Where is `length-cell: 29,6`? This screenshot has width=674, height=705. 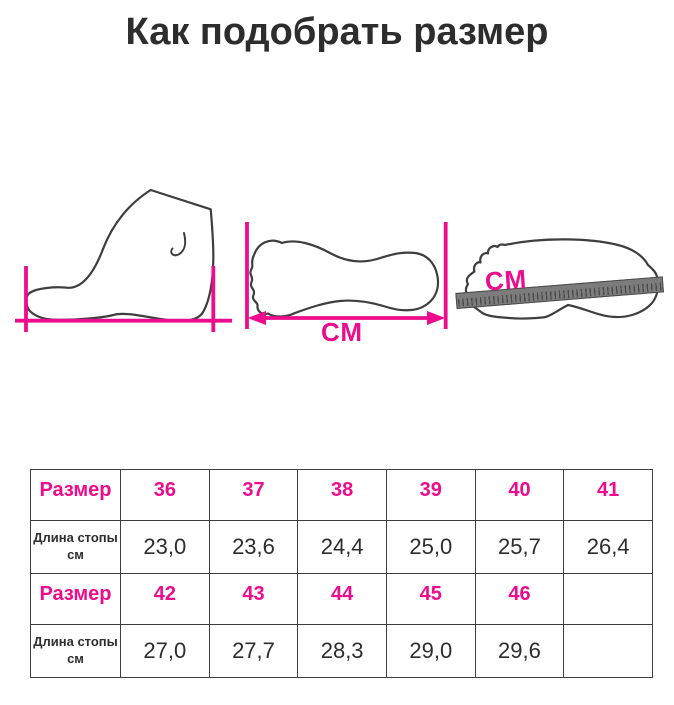
length-cell: 29,6 is located at coordinates (519, 651).